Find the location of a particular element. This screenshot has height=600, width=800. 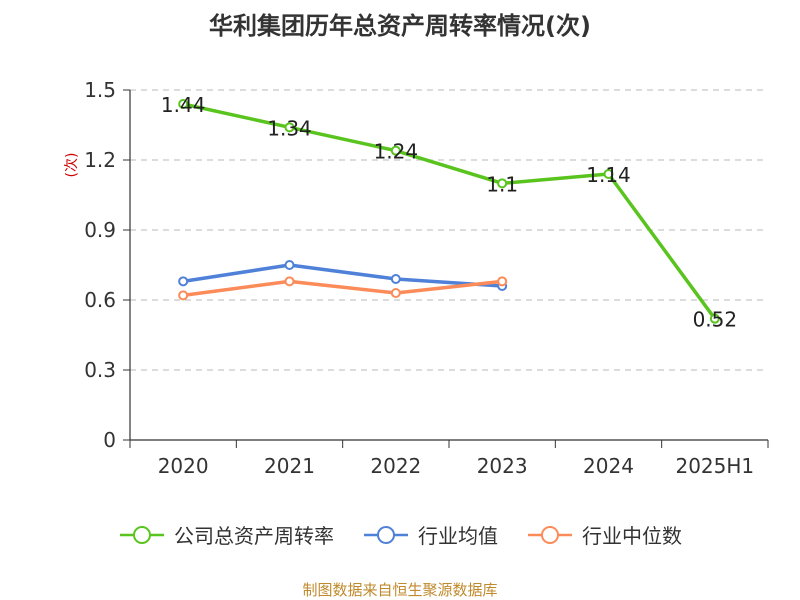

x-tick-label: 2022 is located at coordinates (395, 466).